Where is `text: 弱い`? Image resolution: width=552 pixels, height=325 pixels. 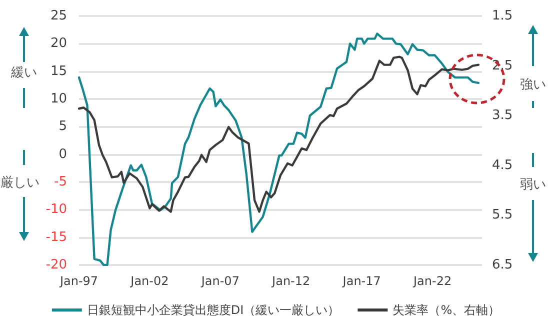
text: 弱い is located at coordinates (533, 185).